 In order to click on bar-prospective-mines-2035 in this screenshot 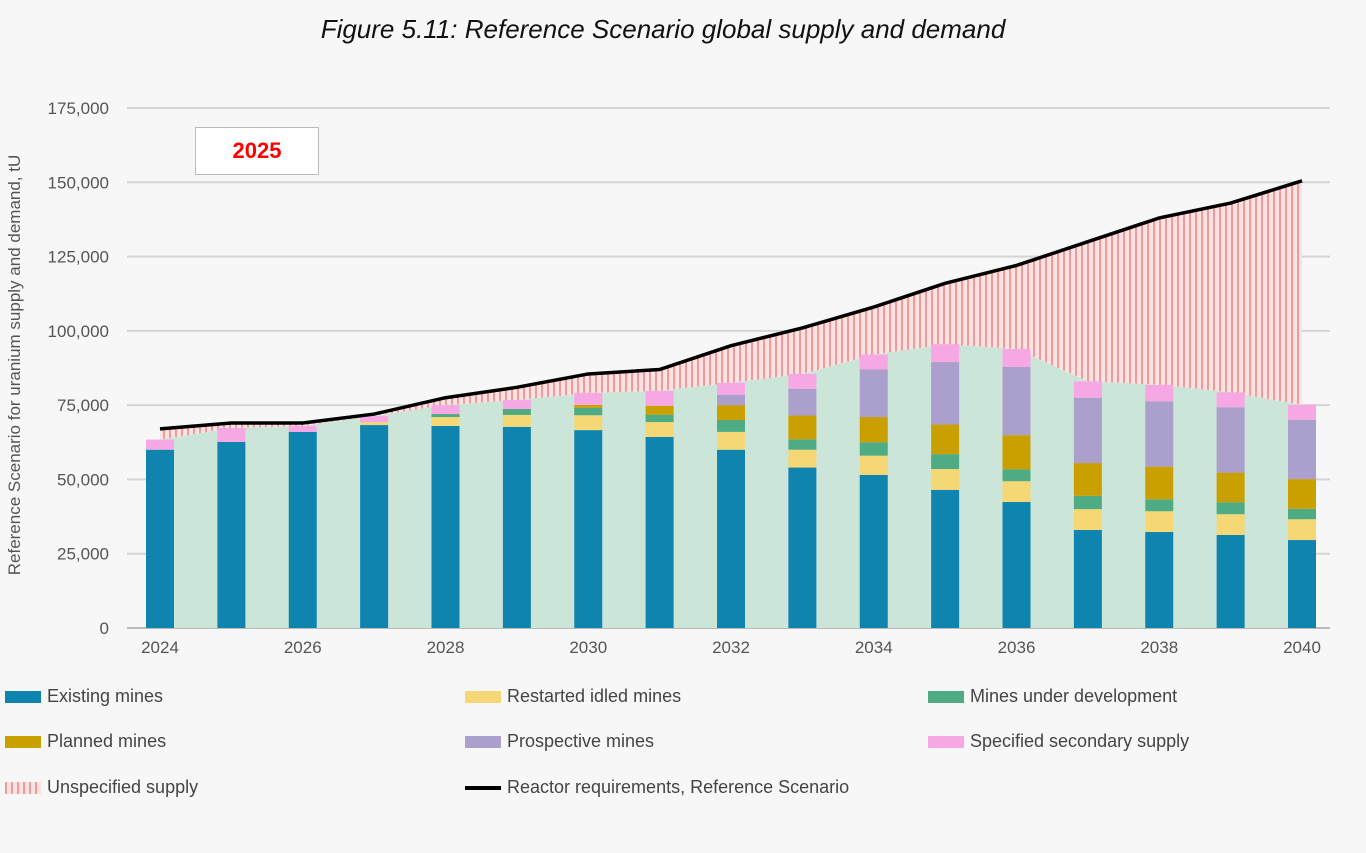, I will do `click(945, 393)`.